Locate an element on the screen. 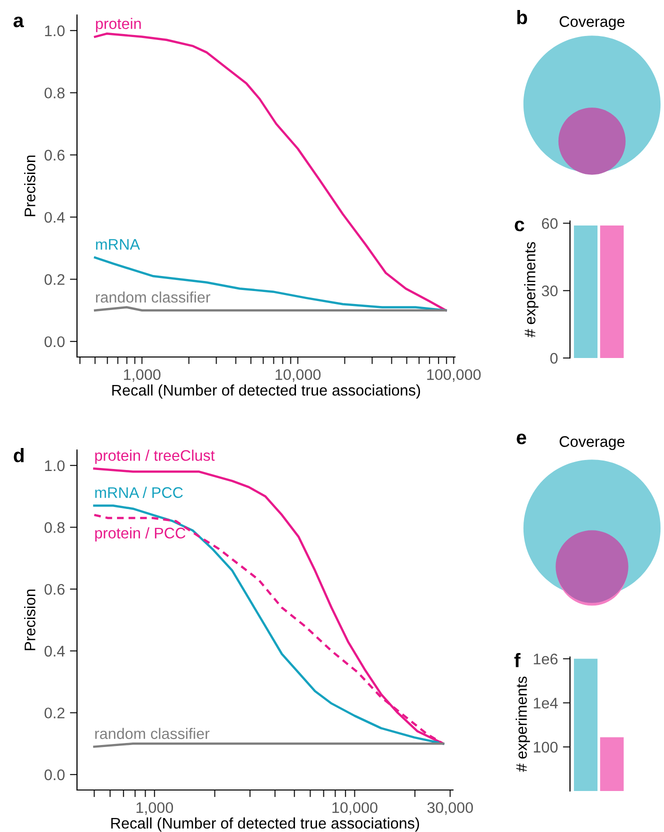  y-tick-label: 30 is located at coordinates (550, 290).